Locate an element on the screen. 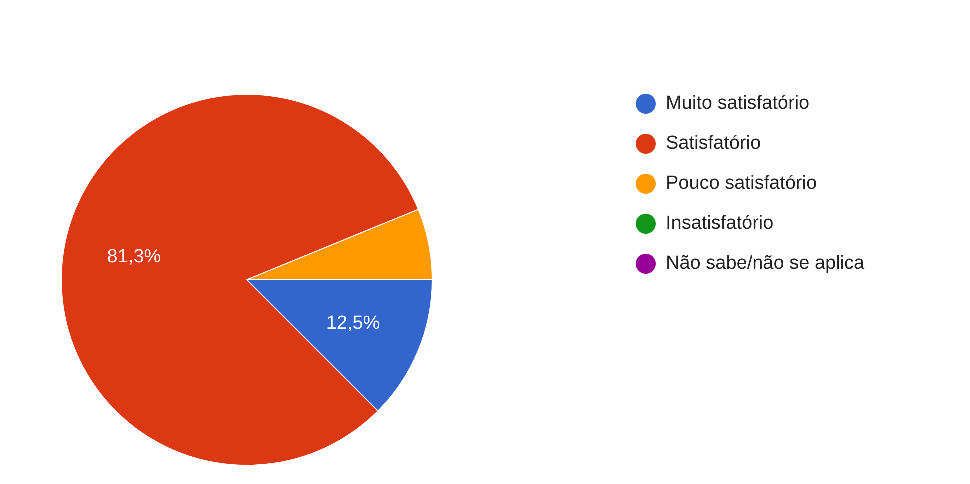  legend-label: Insatisfatório is located at coordinates (720, 224).